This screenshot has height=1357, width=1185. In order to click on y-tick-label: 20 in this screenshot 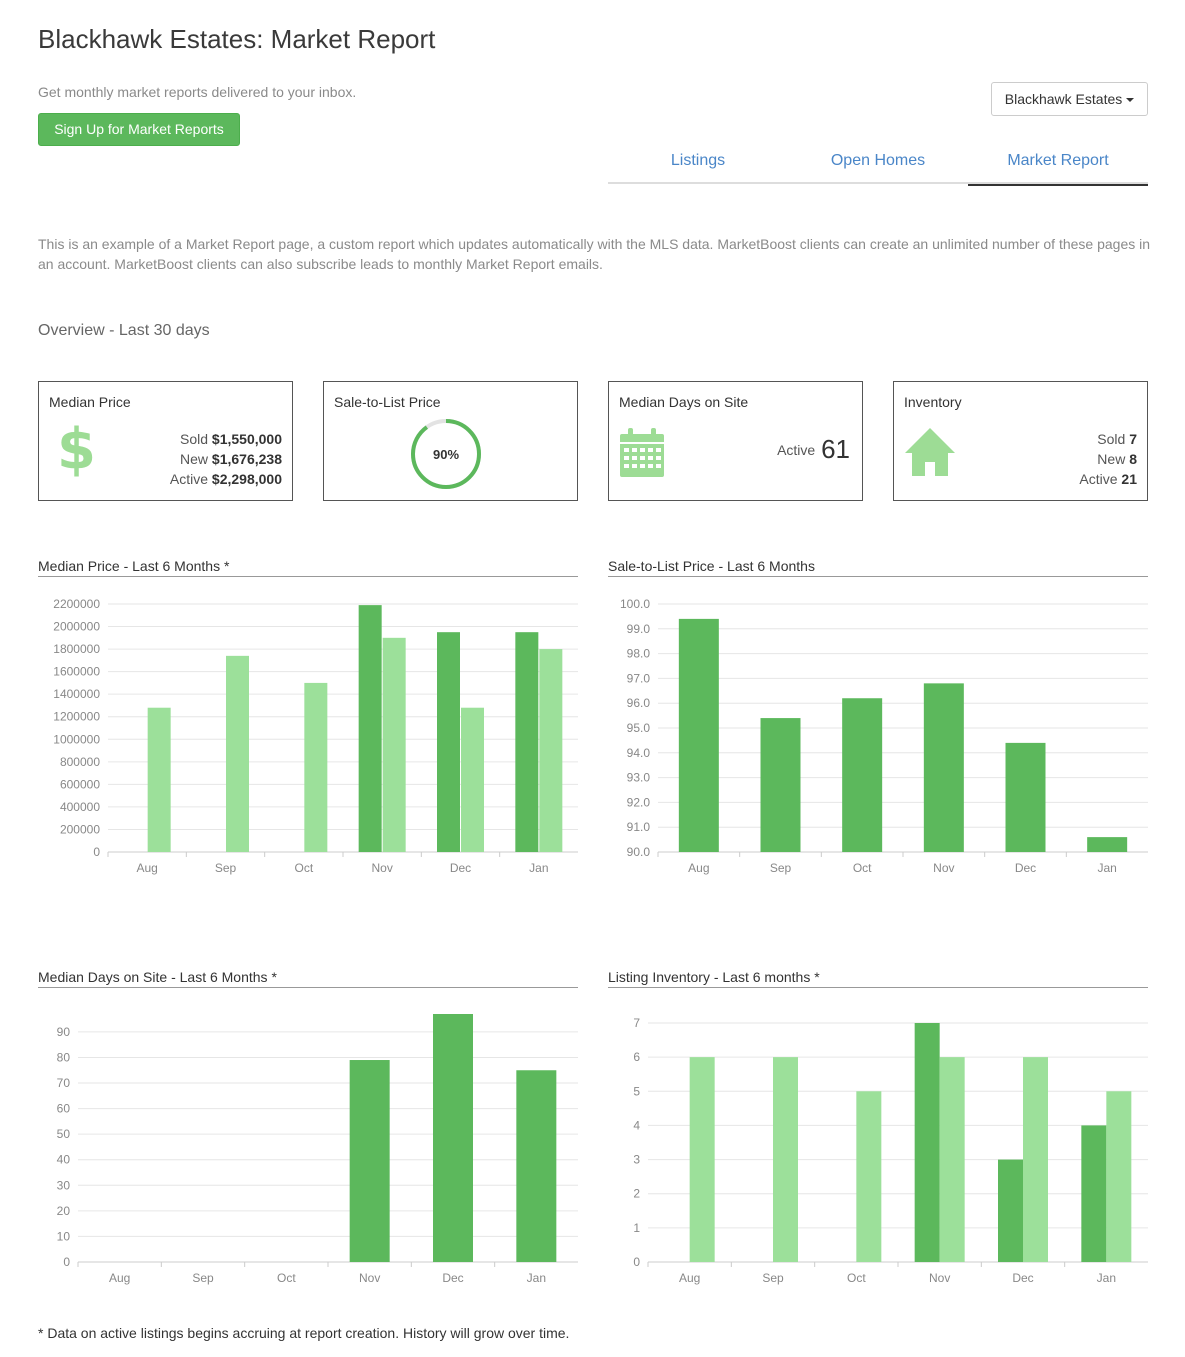, I will do `click(64, 1211)`.